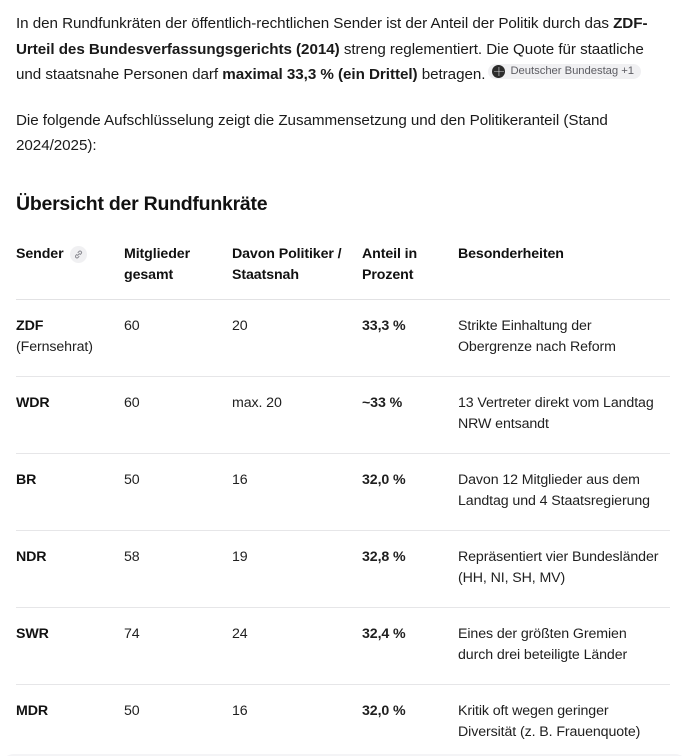  I want to click on cell-politicians: 24, so click(240, 633).